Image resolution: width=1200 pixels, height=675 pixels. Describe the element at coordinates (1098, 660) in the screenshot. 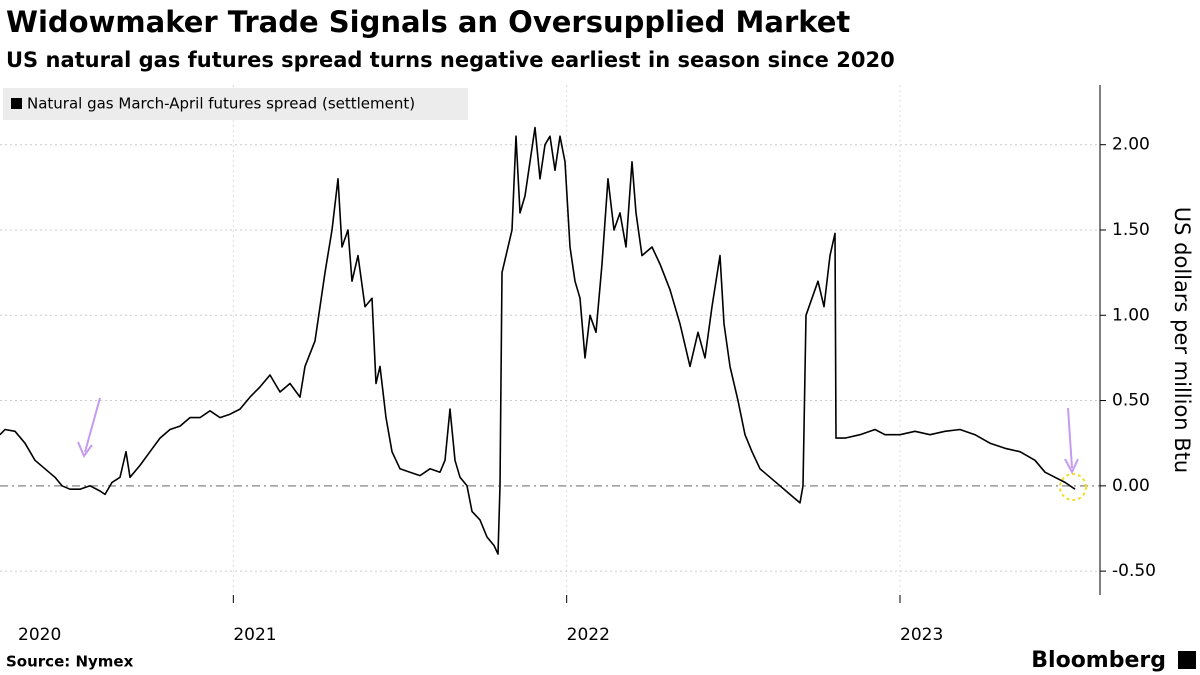

I see `brand: Bloomberg` at that location.